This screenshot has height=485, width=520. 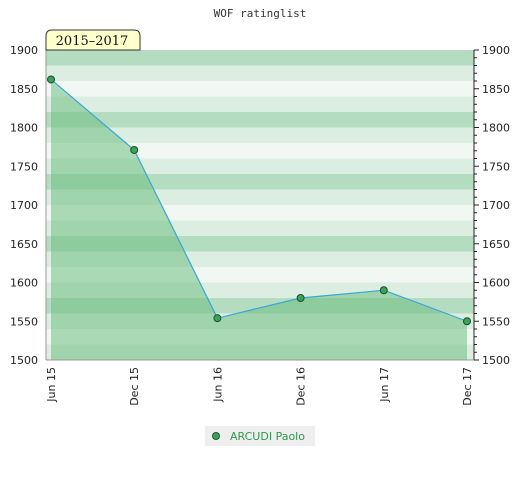 I want to click on x-tick-label: Jun 15, so click(x=51, y=385).